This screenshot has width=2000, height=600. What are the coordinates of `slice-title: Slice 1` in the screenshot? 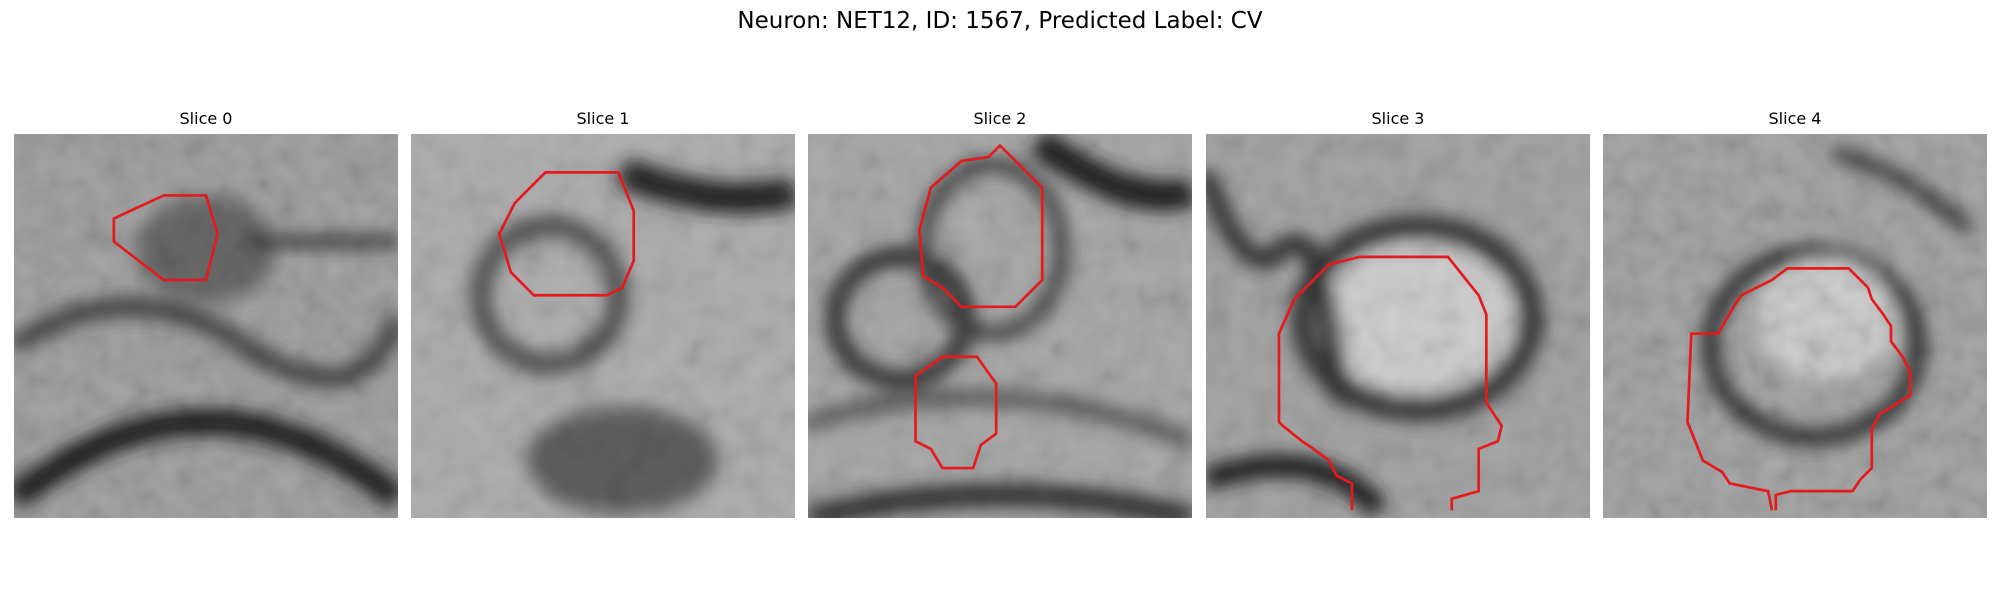 It's located at (603, 118).